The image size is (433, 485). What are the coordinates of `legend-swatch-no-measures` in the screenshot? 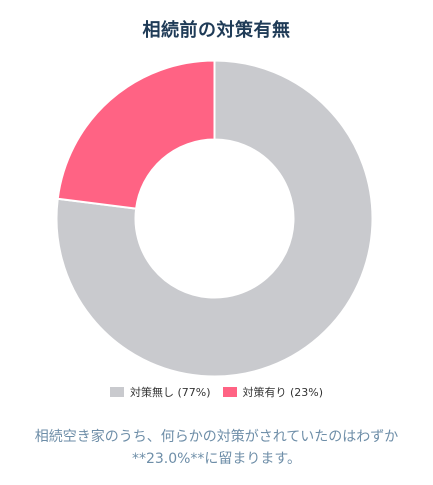 It's located at (116, 392).